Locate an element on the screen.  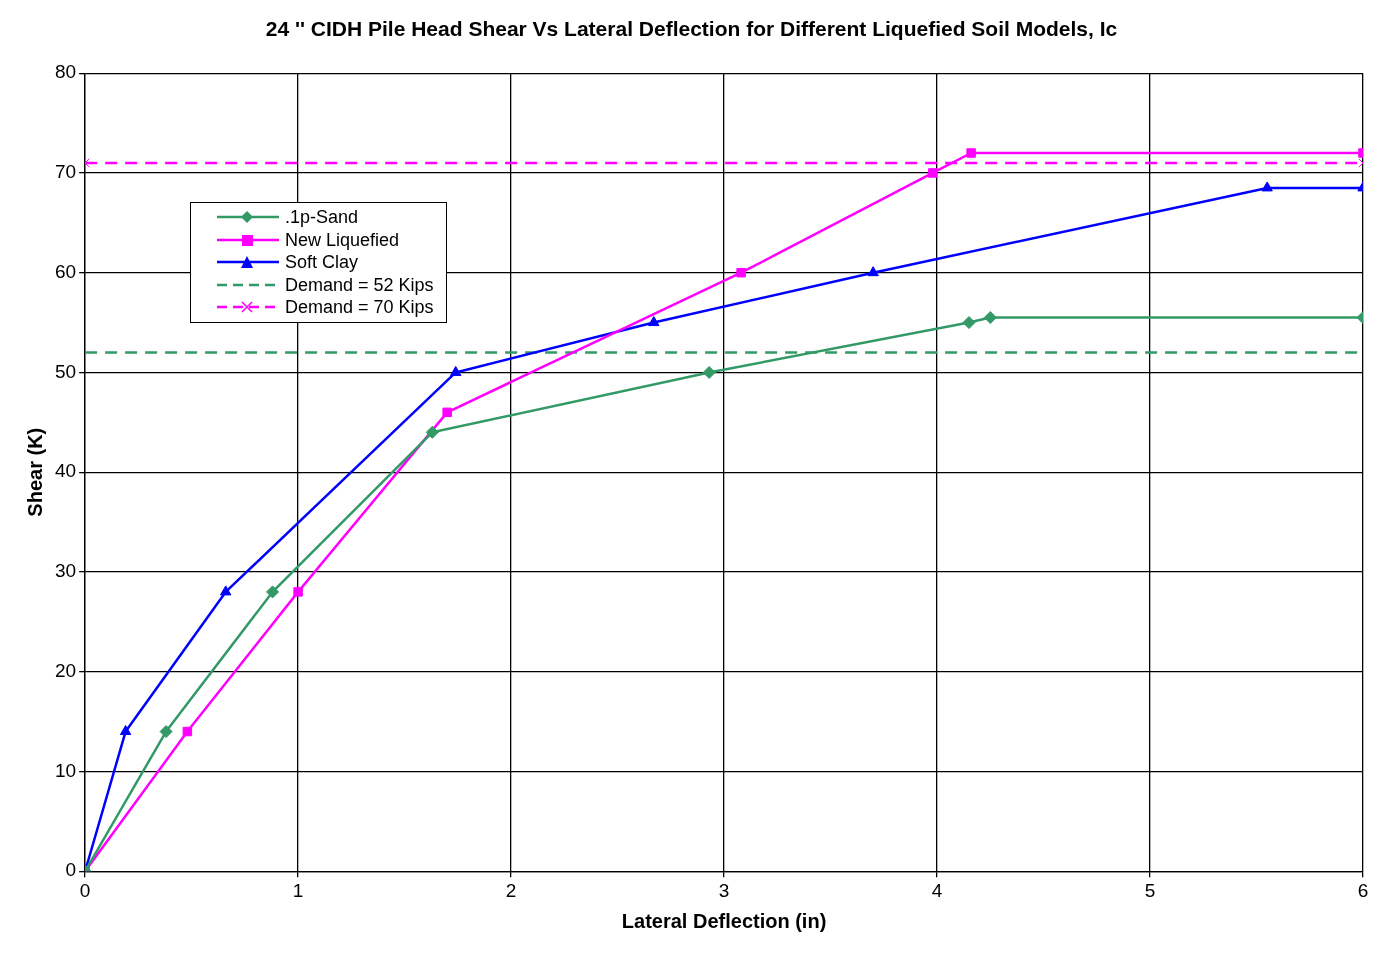
legend-label: New Liquefied is located at coordinates (342, 239).